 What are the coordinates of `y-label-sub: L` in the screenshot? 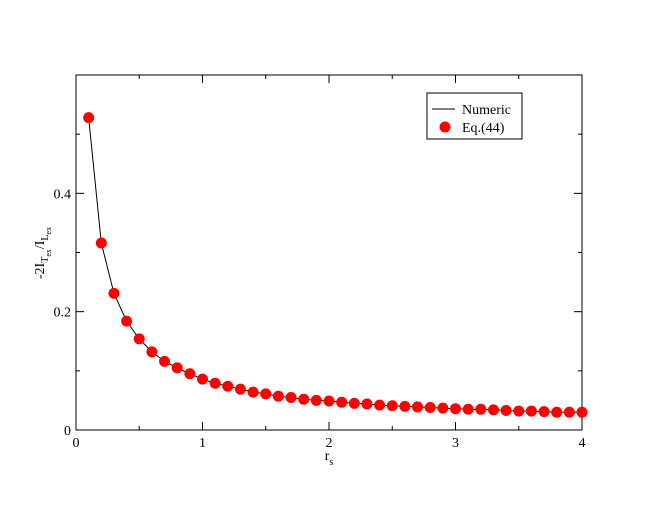 It's located at (45, 237).